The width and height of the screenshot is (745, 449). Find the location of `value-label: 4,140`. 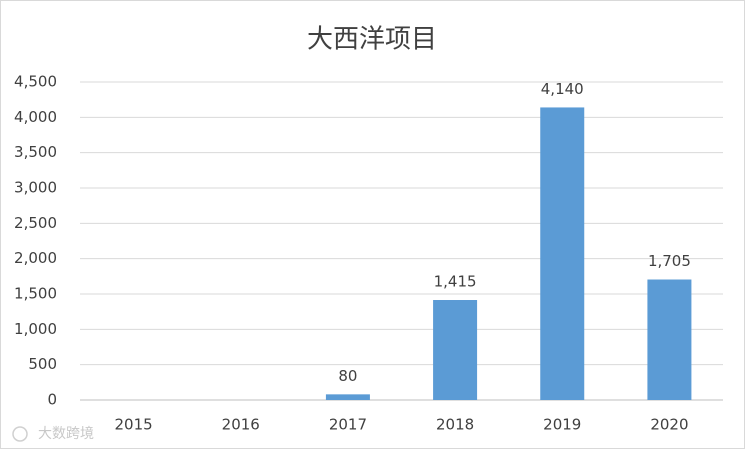

value-label: 4,140 is located at coordinates (562, 89).